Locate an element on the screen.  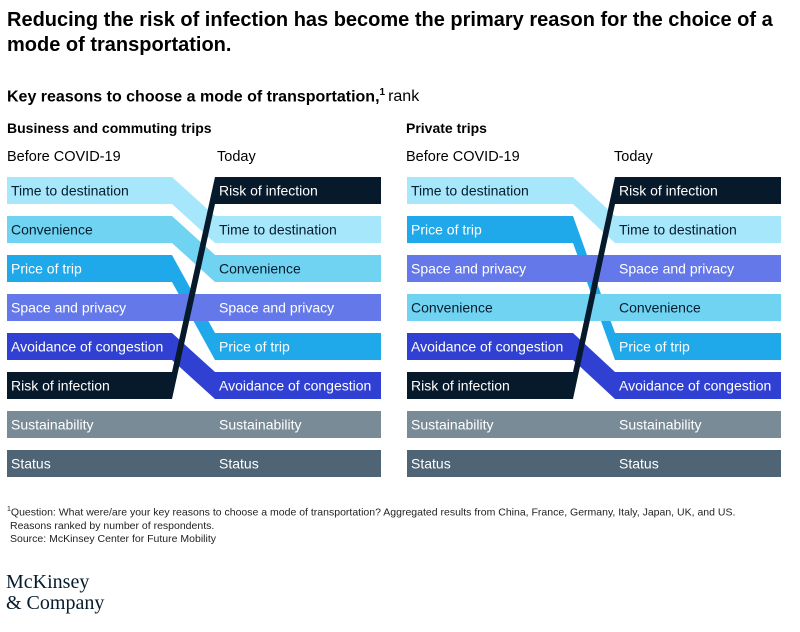
footnote-mark: 1 is located at coordinates (9, 509).